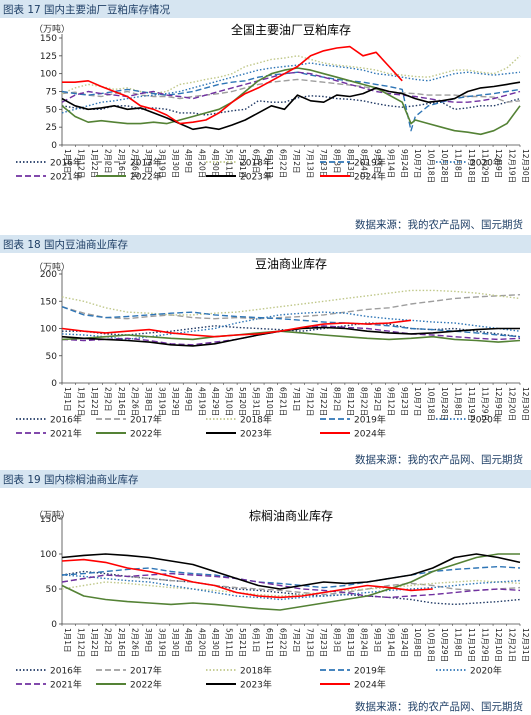 The image size is (531, 715). What do you see at coordinates (215, 642) in the screenshot?
I see `x-tick-label: 4月30日` at bounding box center [215, 642].